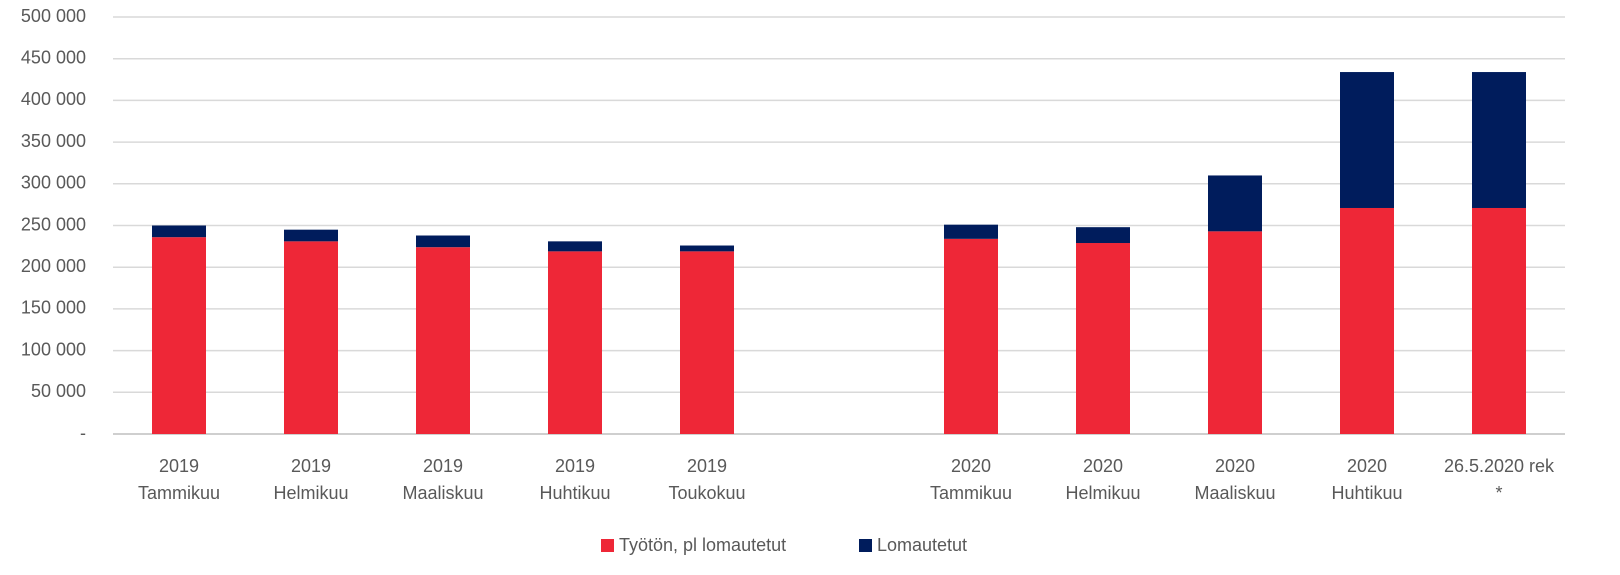 The height and width of the screenshot is (575, 1620). Describe the element at coordinates (1499, 466) in the screenshot. I see `x-tick-label: 26.5.2020 rek` at that location.